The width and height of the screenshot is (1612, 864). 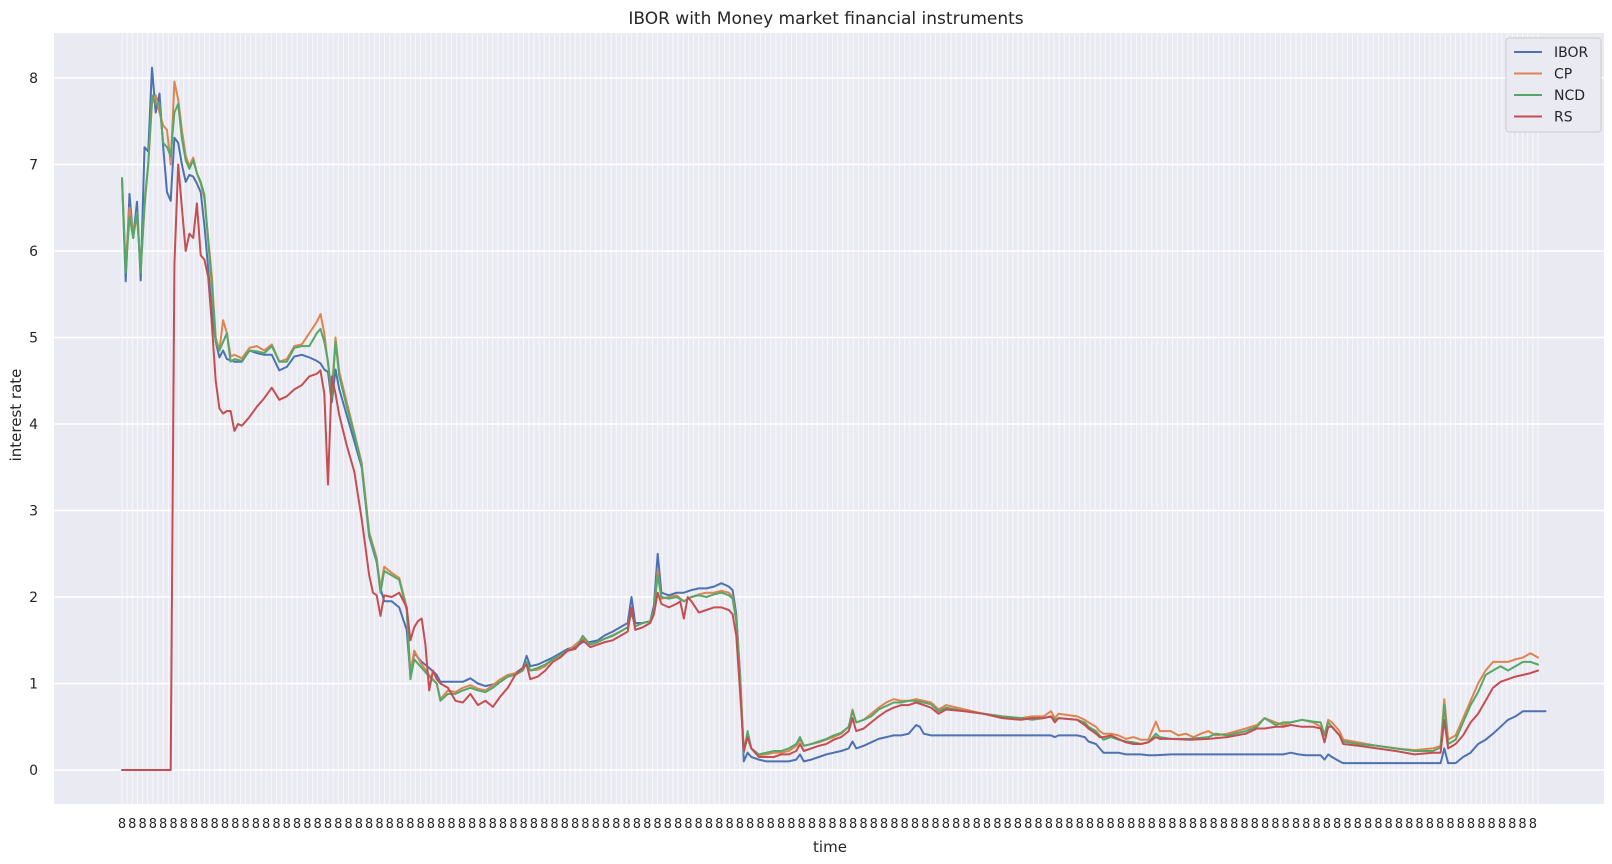 I want to click on y-tick-label: 8, so click(x=33, y=79).